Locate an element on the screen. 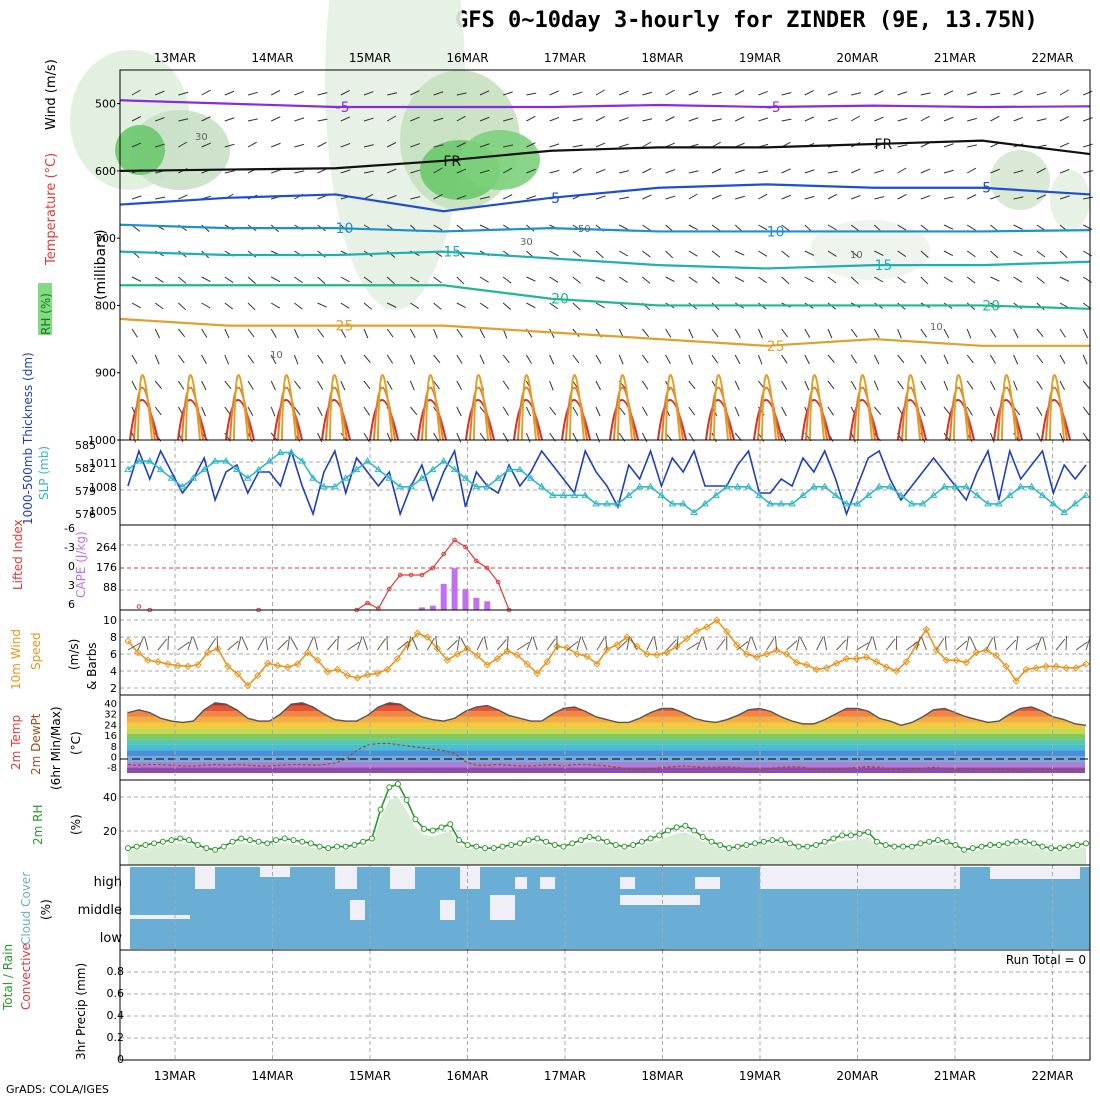 The image size is (1100, 1100). bottom-day-label-8: 21MAR is located at coordinates (955, 1076).